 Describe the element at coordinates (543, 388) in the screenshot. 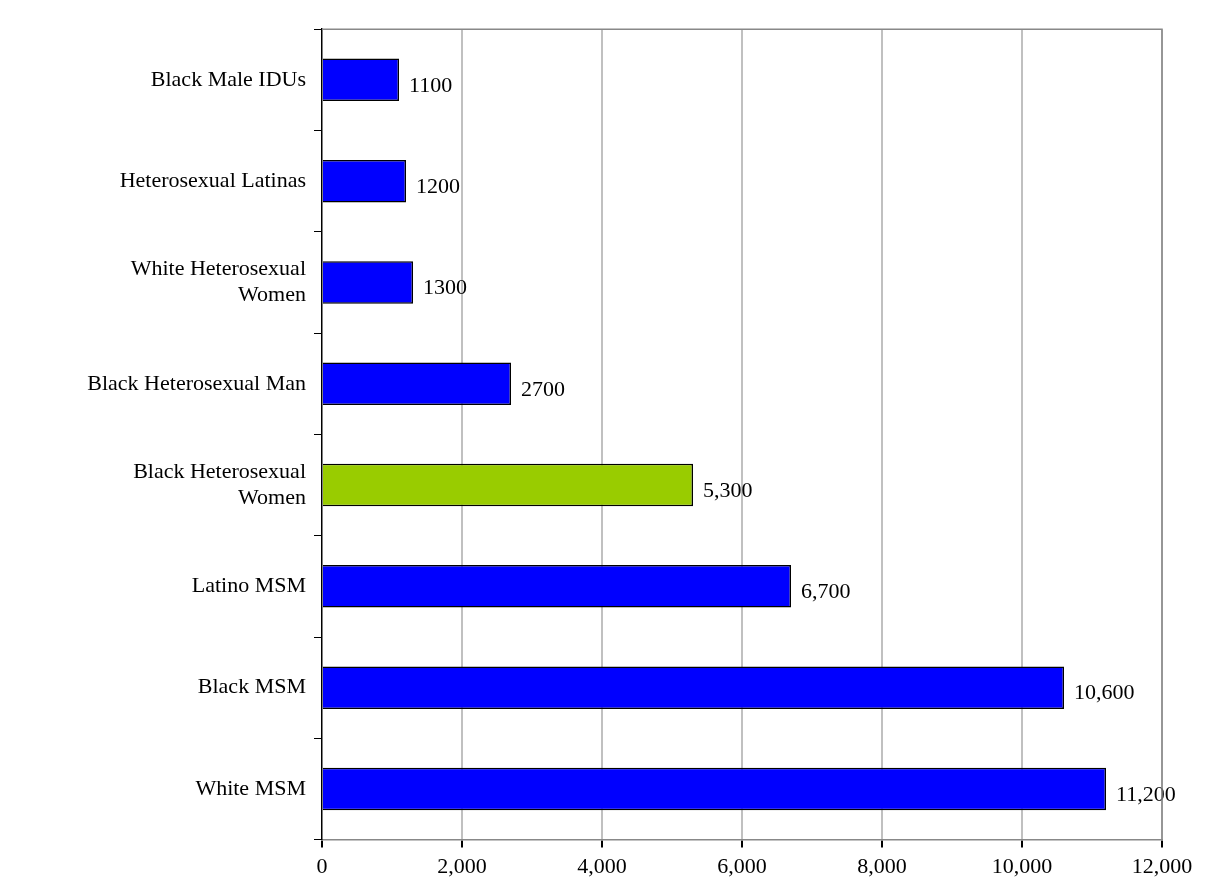

I see `data-label: 2700` at that location.